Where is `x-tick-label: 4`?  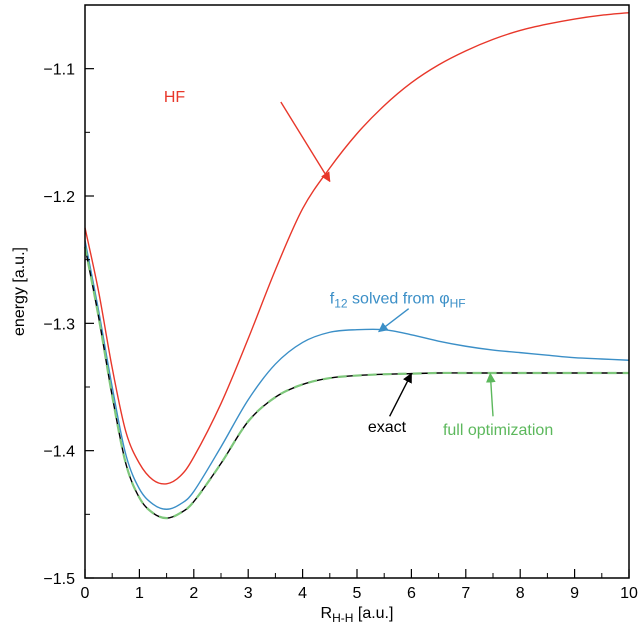 x-tick-label: 4 is located at coordinates (302, 593).